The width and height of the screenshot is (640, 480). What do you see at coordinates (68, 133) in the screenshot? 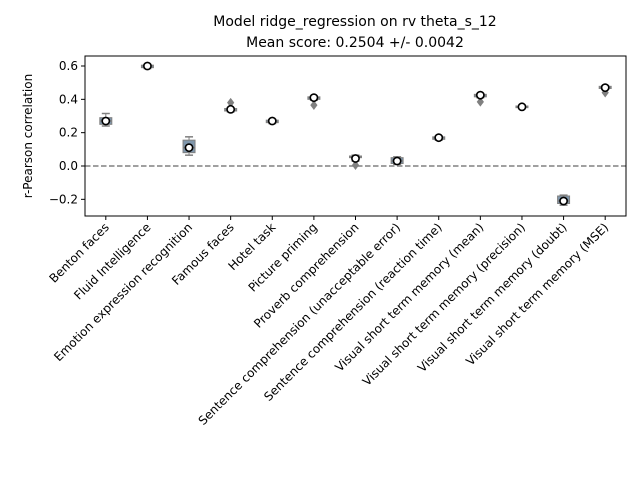
I see `y-tick-label: 0.2` at bounding box center [68, 133].